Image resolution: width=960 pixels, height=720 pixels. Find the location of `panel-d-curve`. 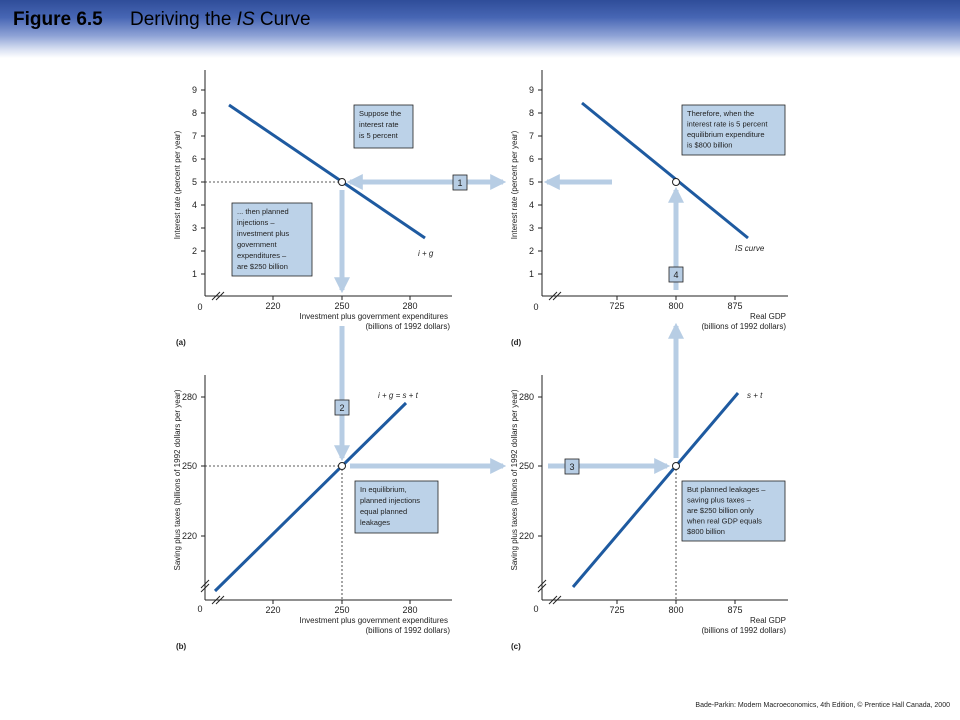

panel-d-curve is located at coordinates (665, 170).